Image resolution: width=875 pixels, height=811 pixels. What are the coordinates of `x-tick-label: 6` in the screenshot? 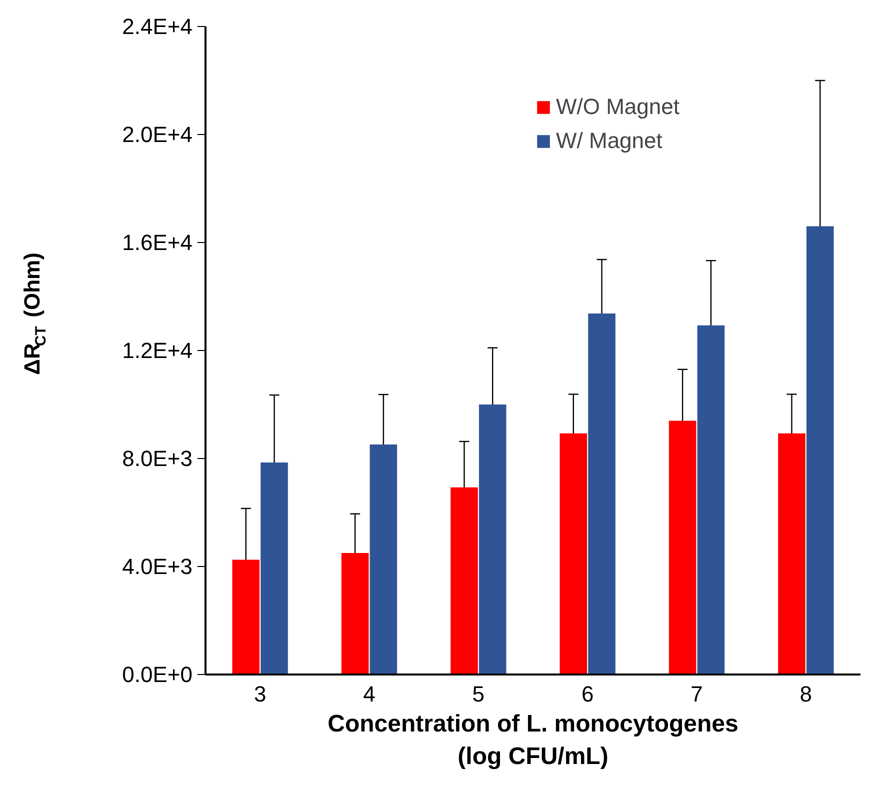 It's located at (587, 694).